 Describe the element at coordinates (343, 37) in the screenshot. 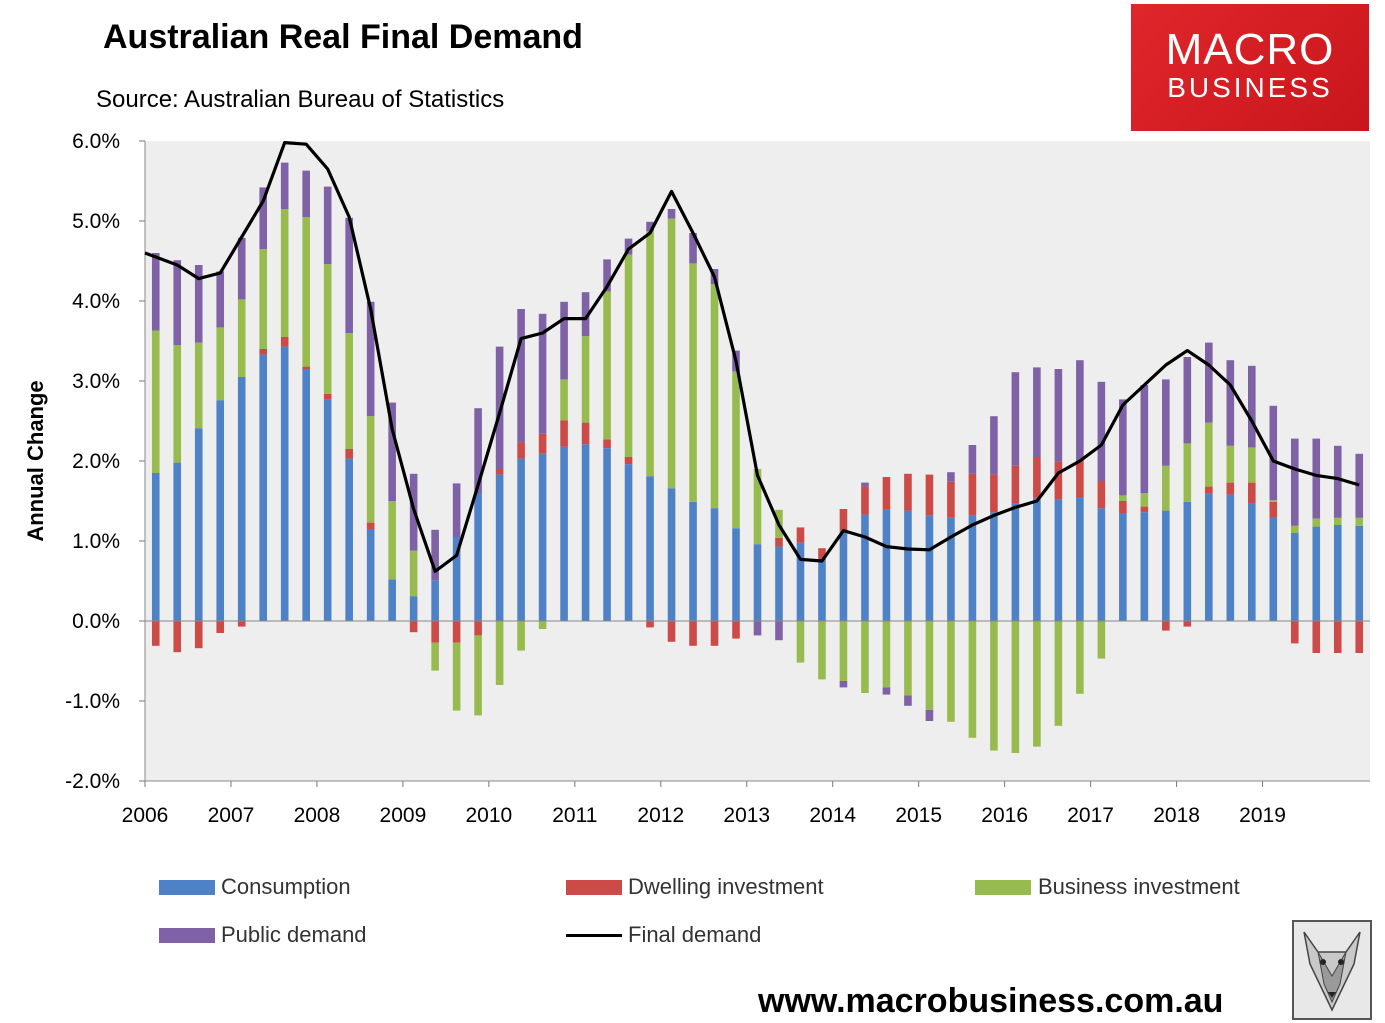

I see `chart-title: Australian Real Final Demand` at that location.